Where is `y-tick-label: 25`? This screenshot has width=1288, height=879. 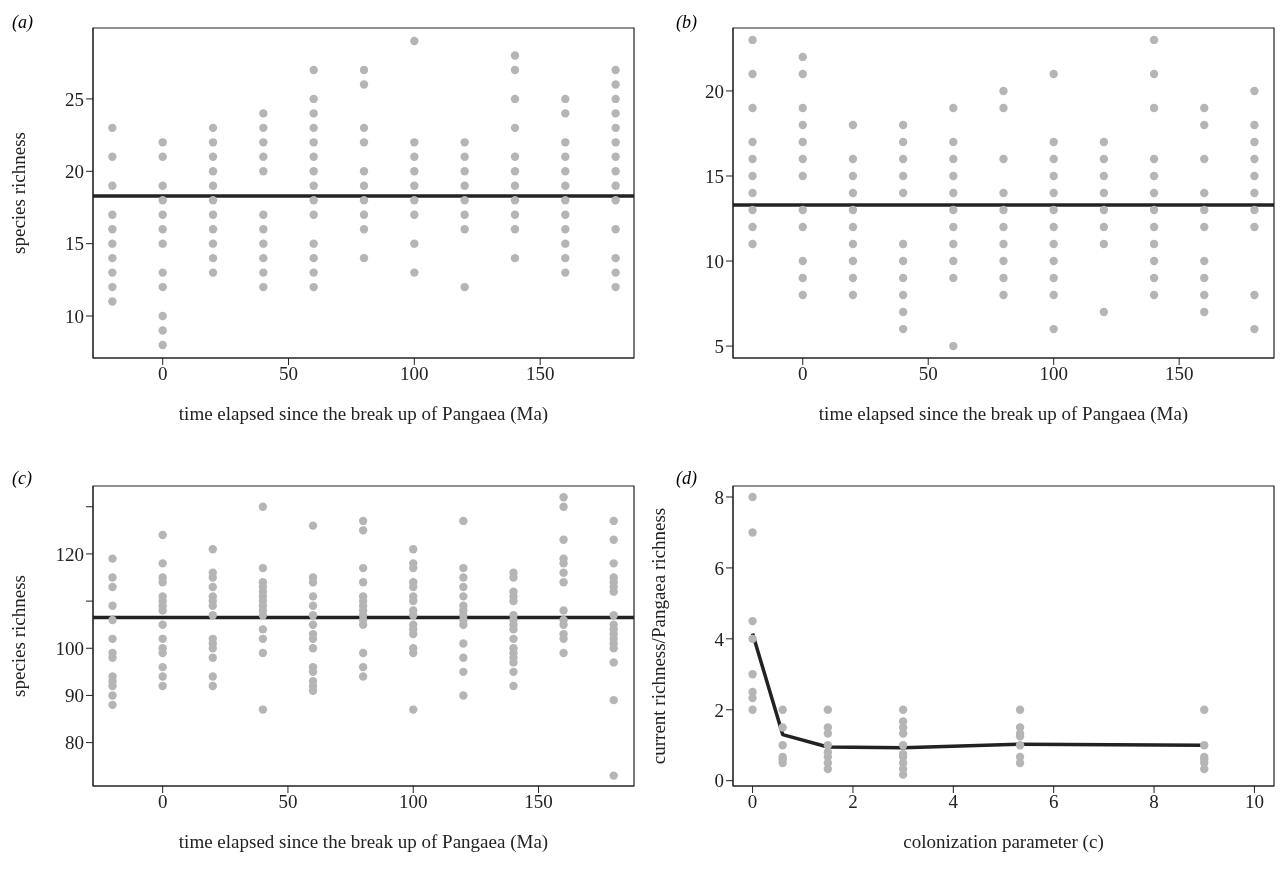 y-tick-label: 25 is located at coordinates (74, 99).